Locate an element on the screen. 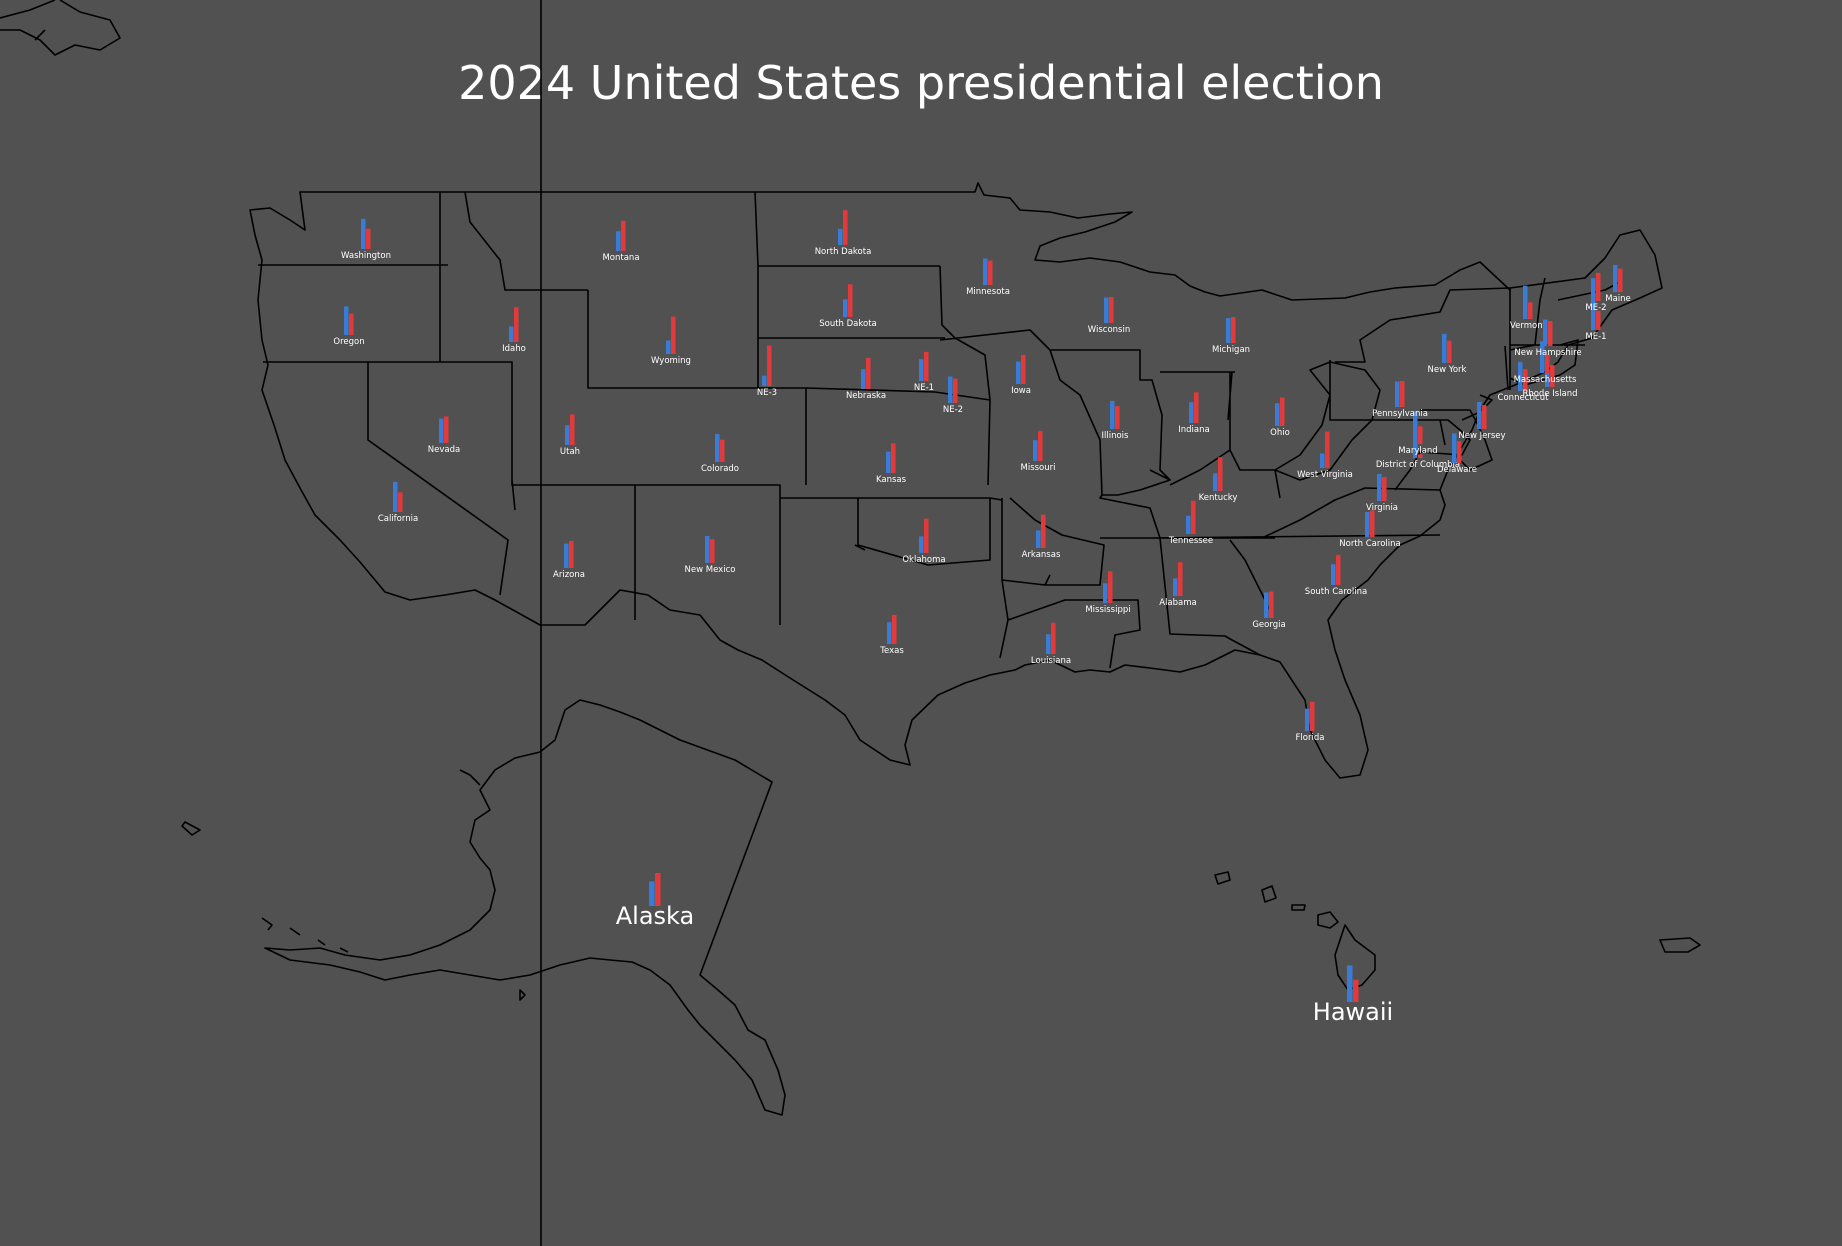  canada-fragment is located at coordinates (60, 28).